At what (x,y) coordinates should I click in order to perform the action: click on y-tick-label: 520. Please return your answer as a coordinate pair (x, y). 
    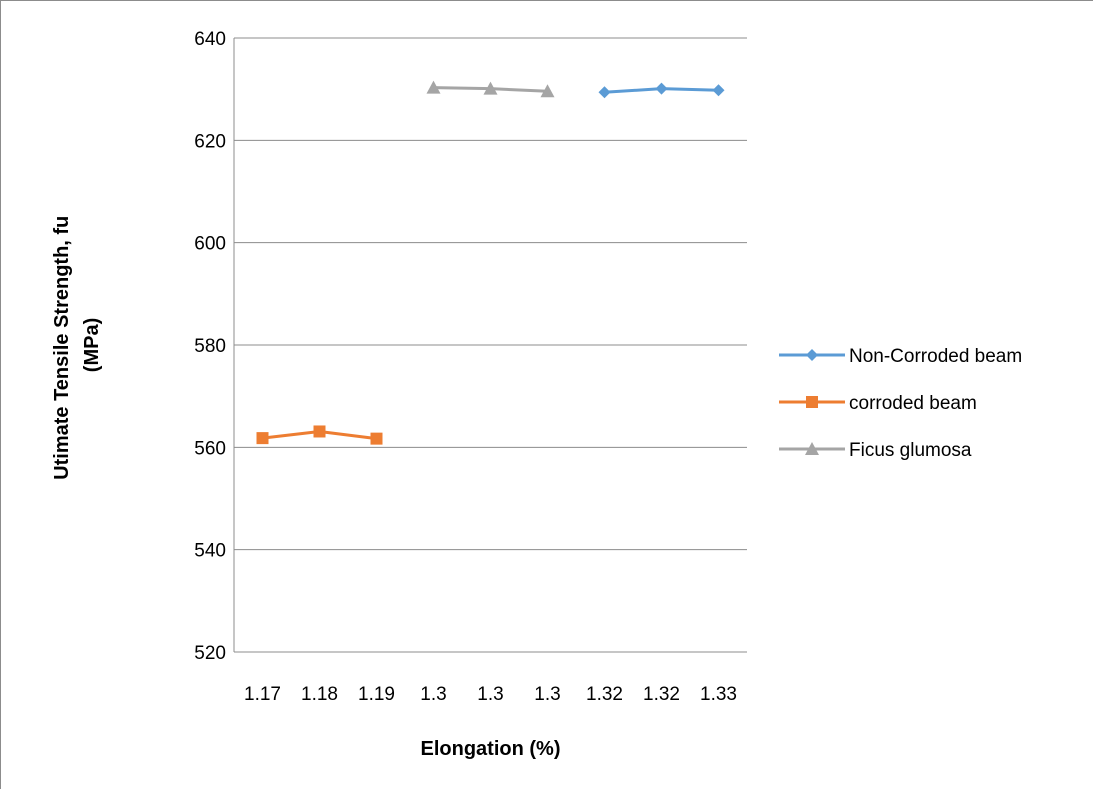
    Looking at the image, I should click on (210, 653).